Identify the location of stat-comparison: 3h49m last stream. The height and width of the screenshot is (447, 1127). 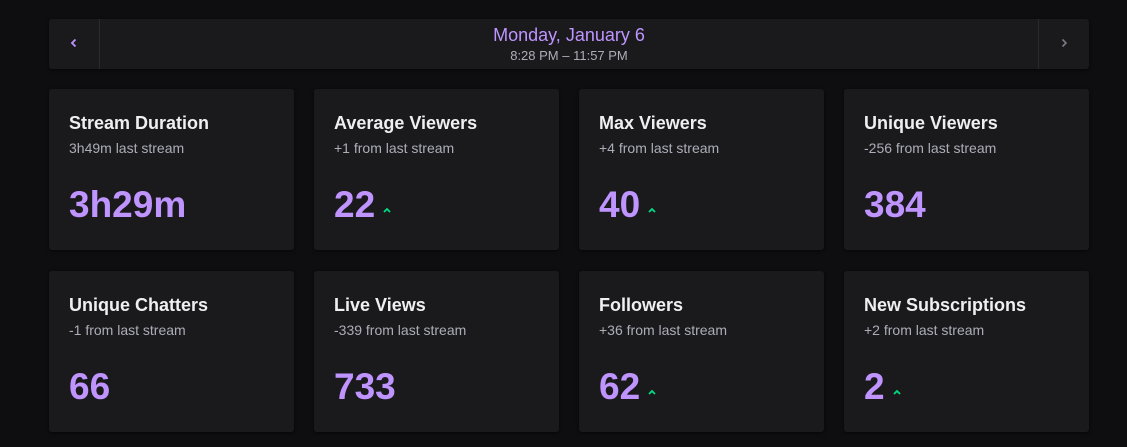
(127, 148).